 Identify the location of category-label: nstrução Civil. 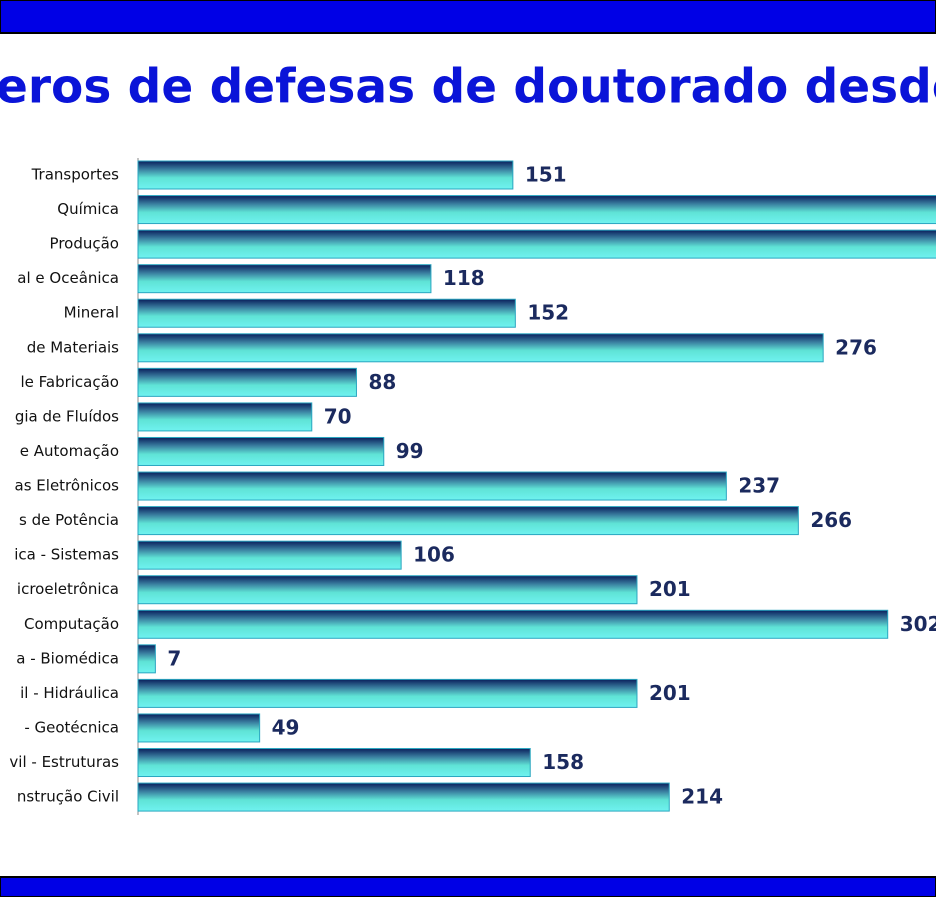
(68, 797).